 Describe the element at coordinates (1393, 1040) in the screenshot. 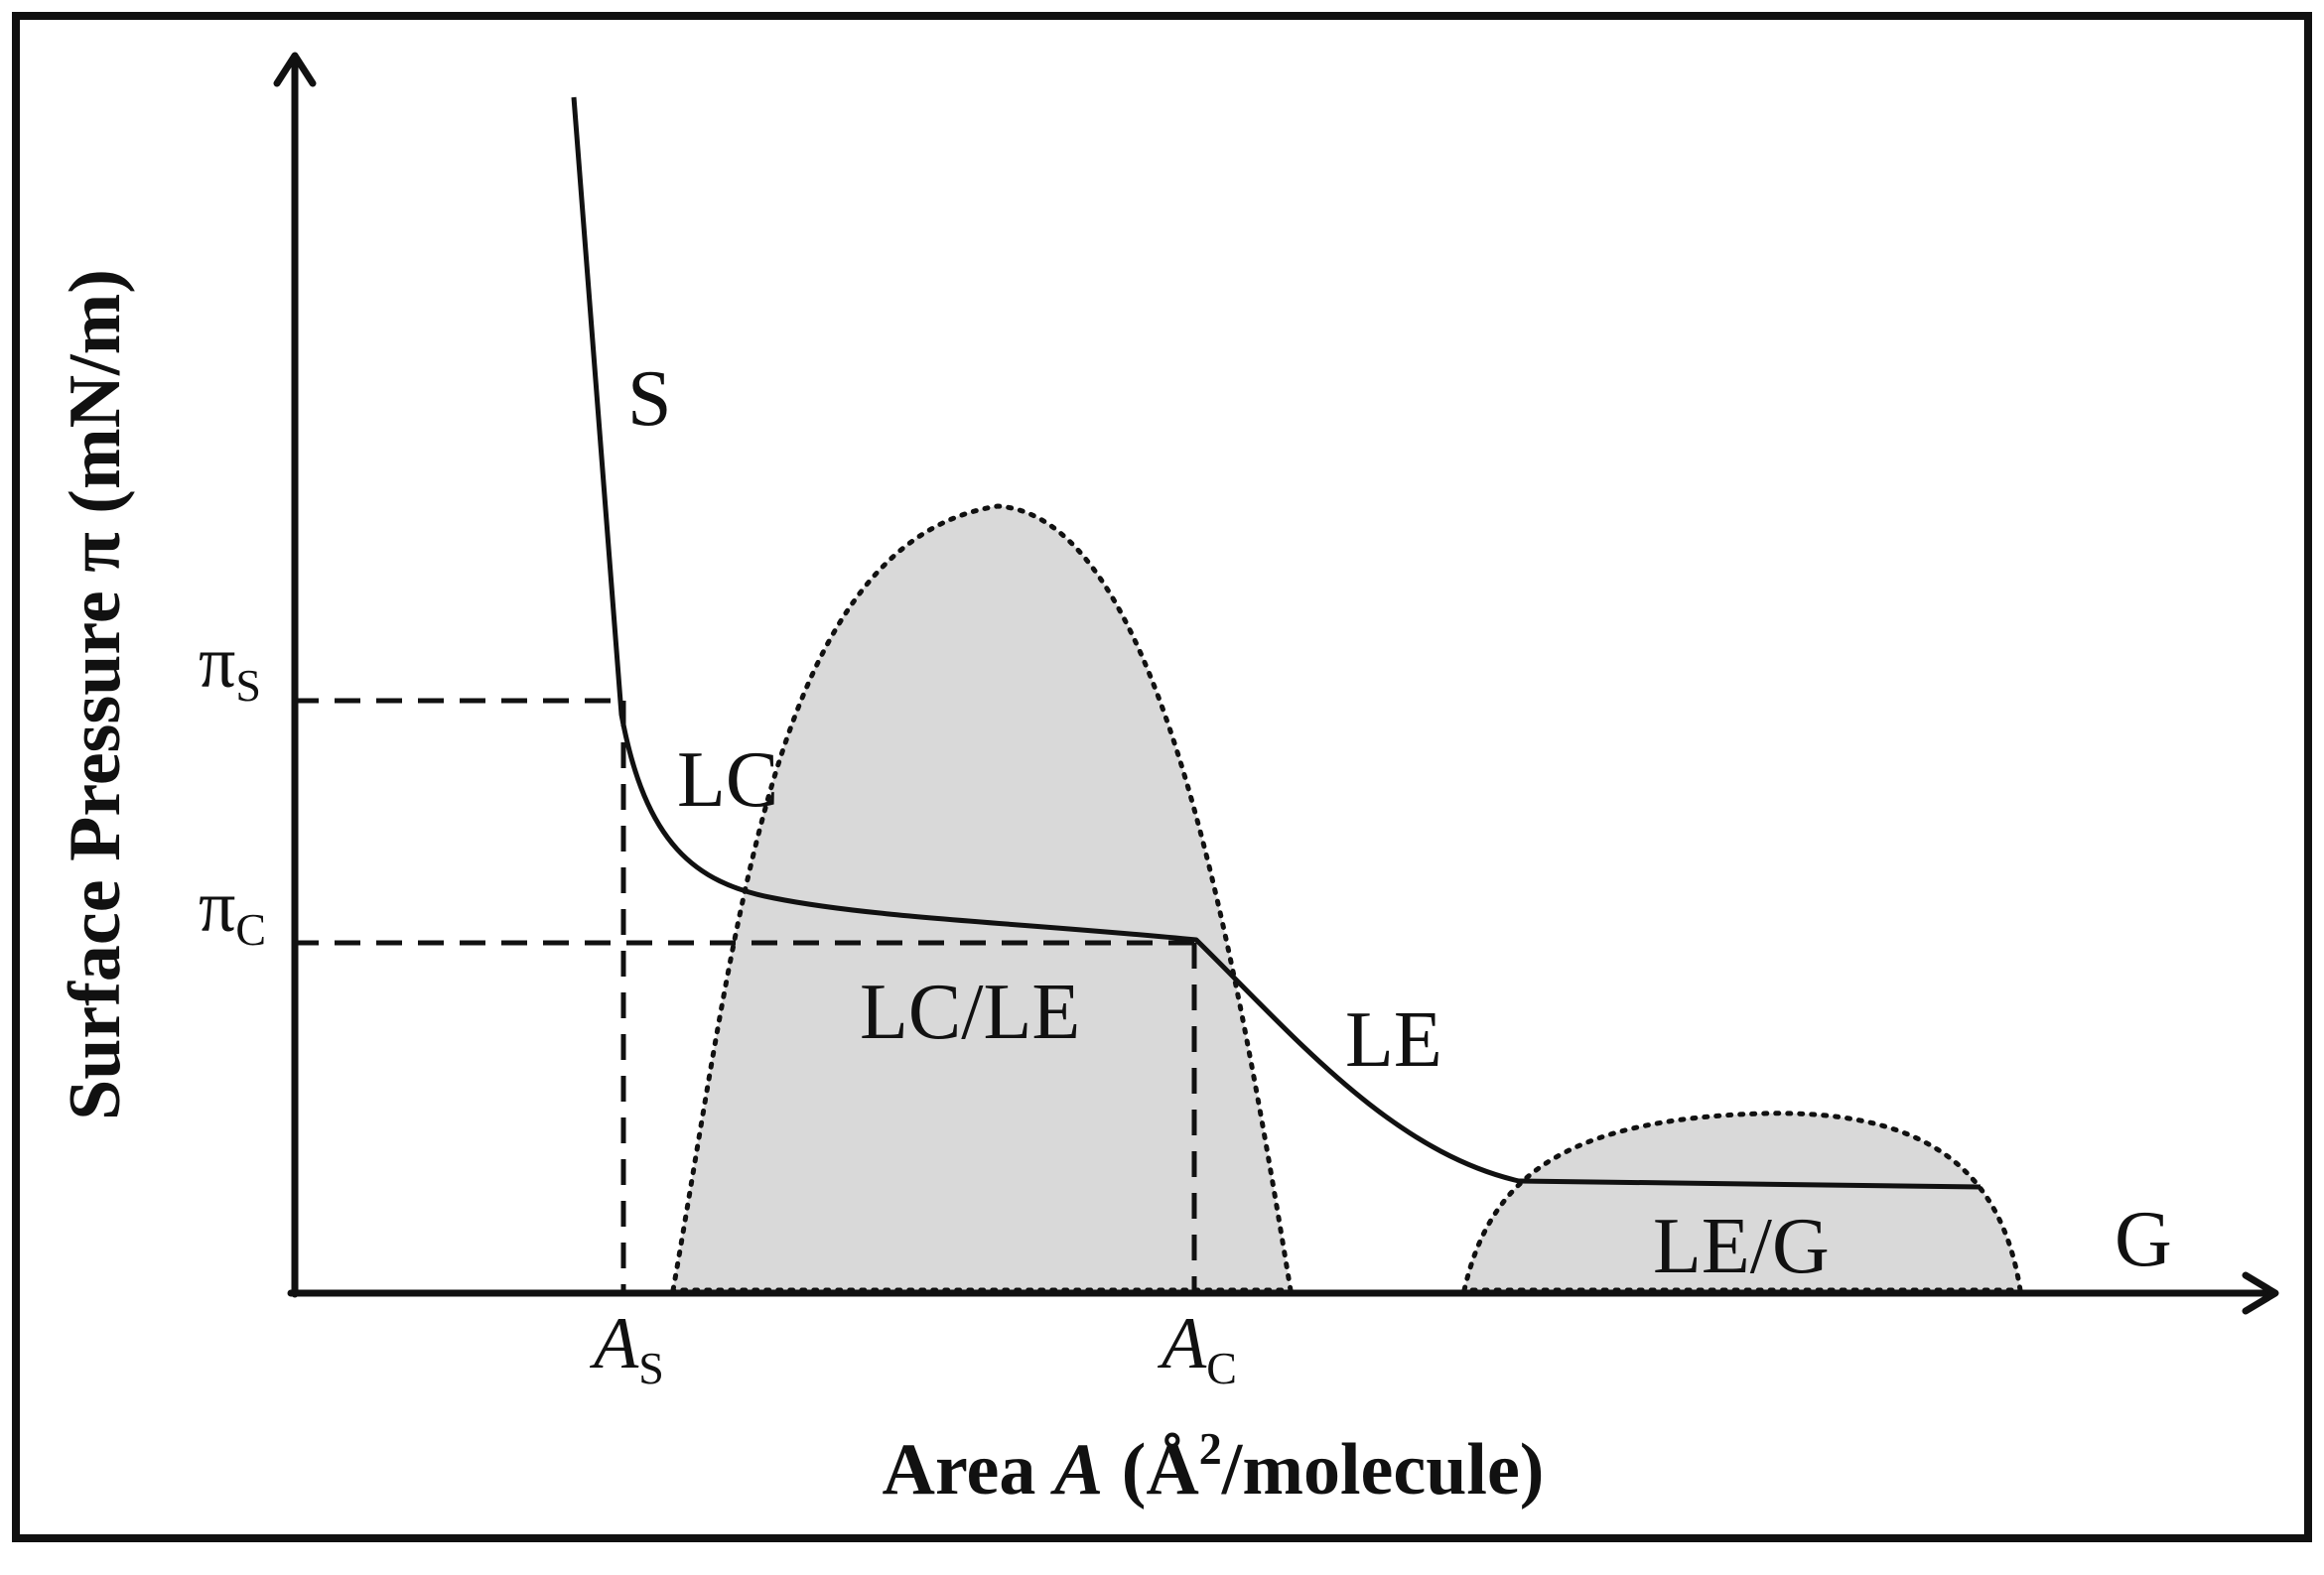

I see `label-liquid-expanded: LE` at that location.